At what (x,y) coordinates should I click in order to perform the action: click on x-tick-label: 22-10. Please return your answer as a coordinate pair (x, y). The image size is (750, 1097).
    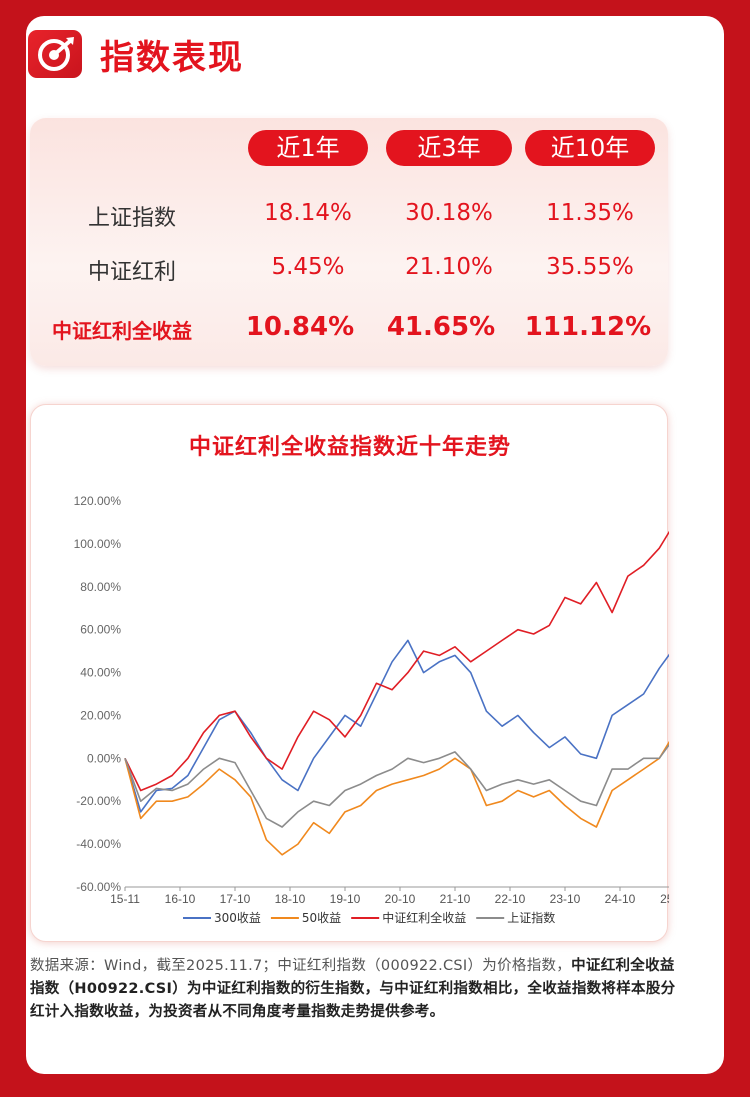
    Looking at the image, I should click on (510, 899).